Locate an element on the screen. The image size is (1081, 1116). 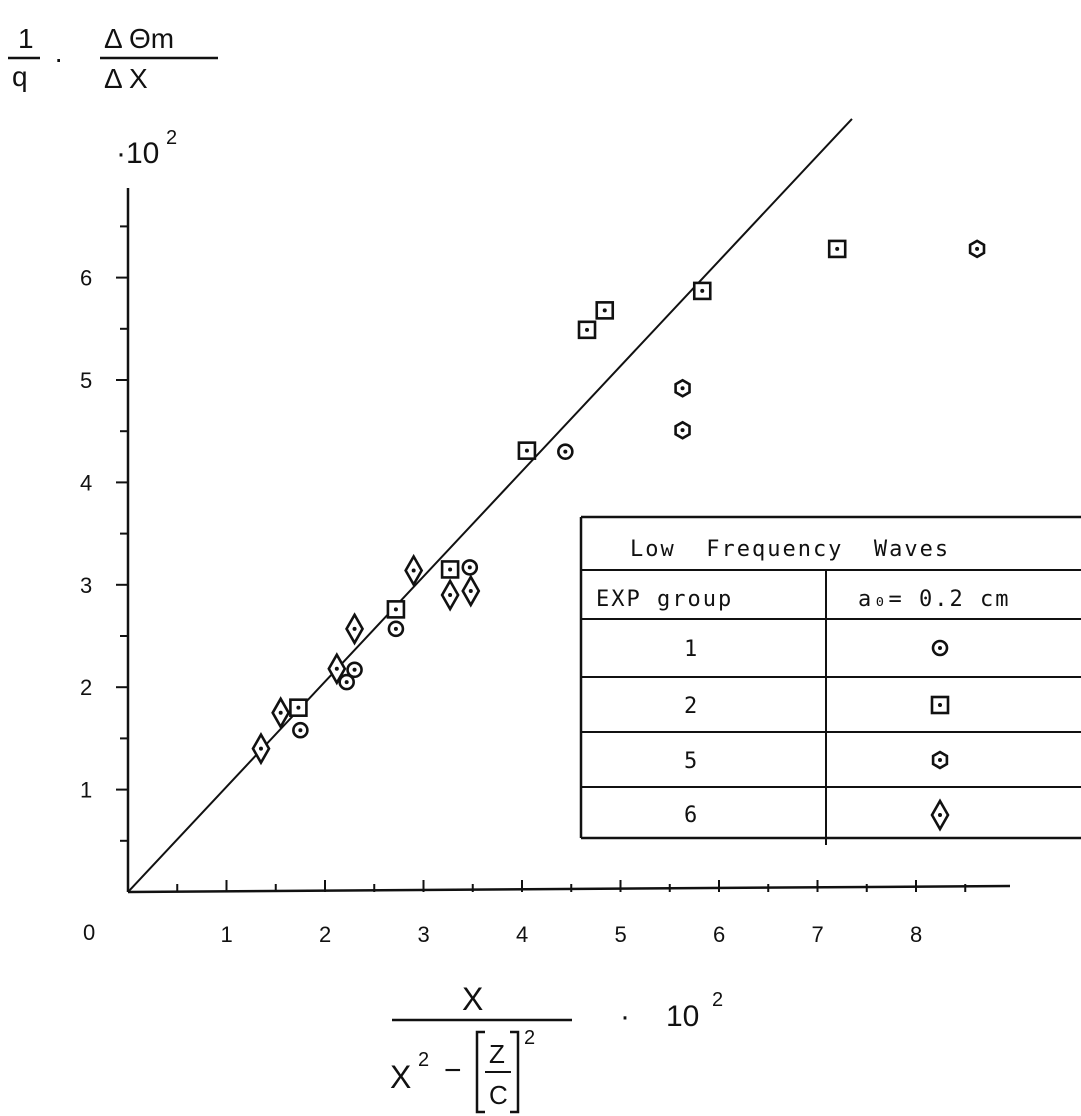
x-tick-label: 5 is located at coordinates (621, 934).